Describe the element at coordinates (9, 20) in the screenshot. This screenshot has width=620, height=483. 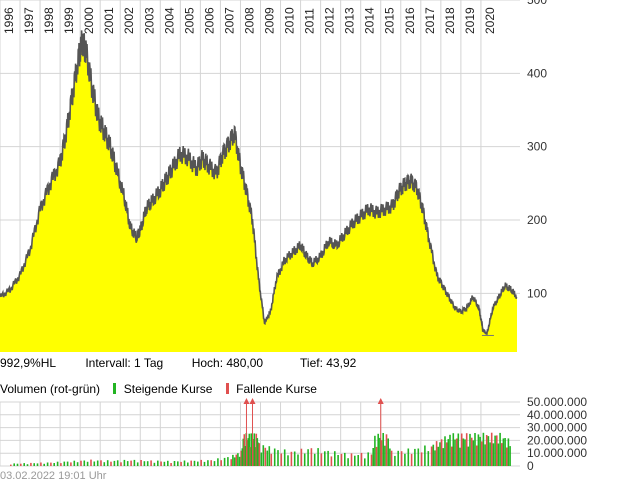
I see `year-label-1996: 1996` at that location.